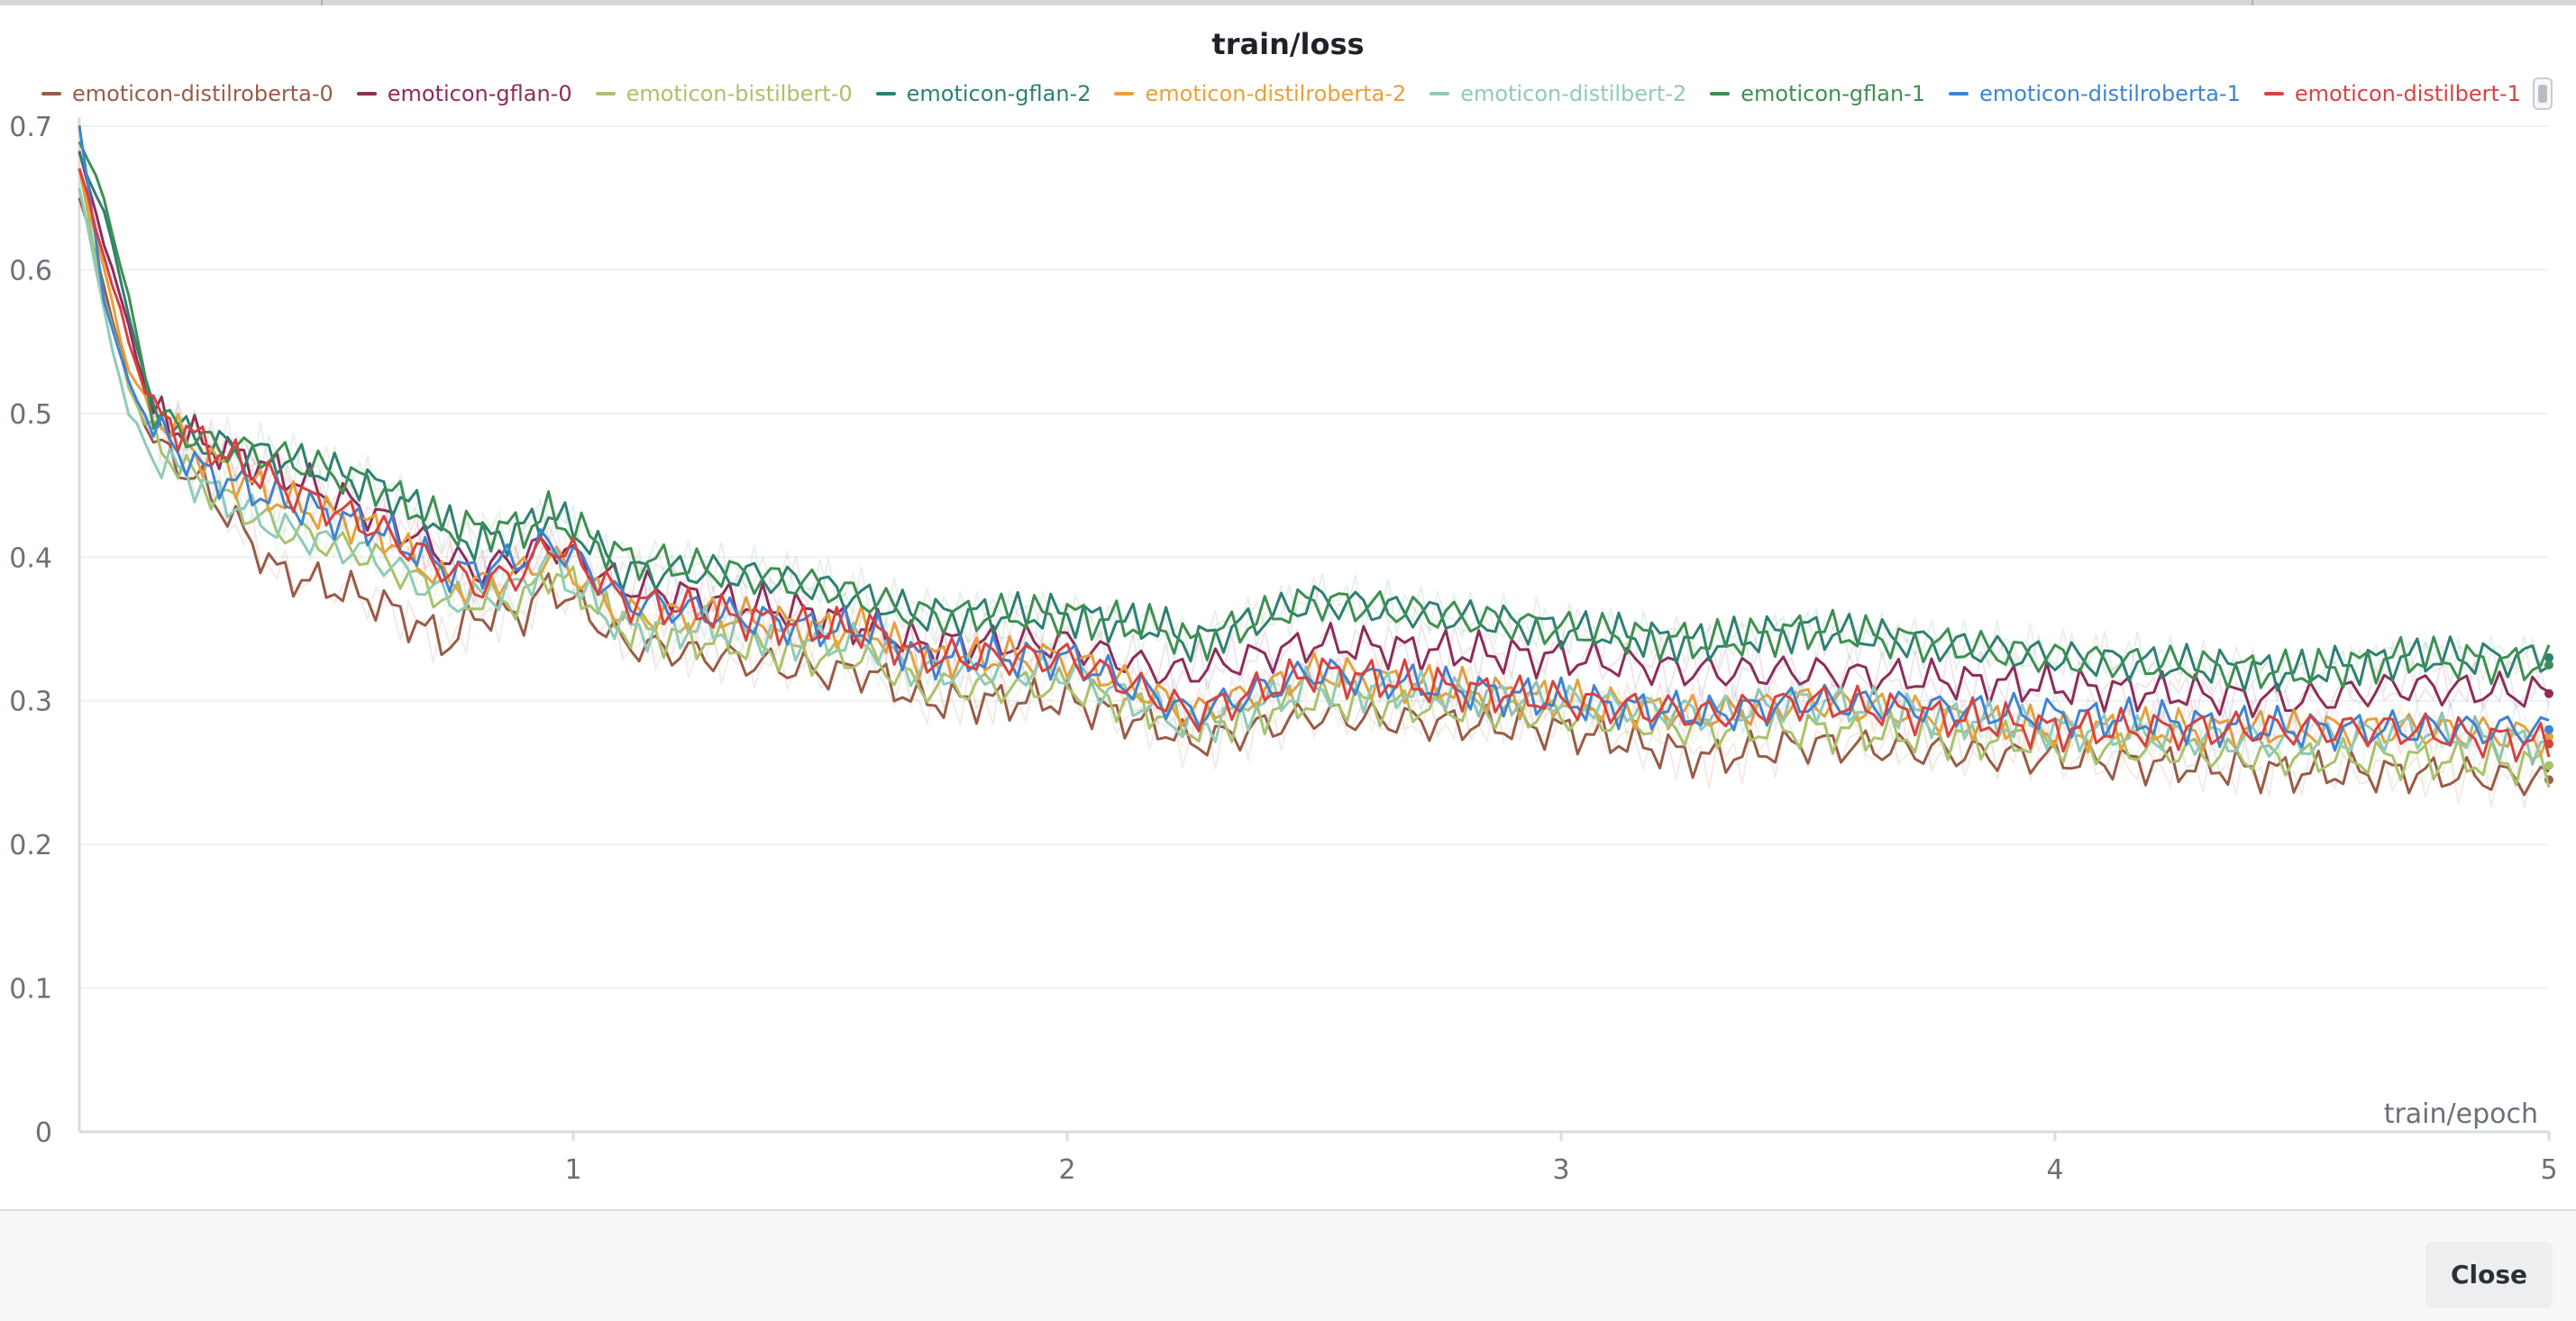 This screenshot has height=1321, width=2576. I want to click on legend-label: emoticon-bistilbert-0, so click(739, 93).